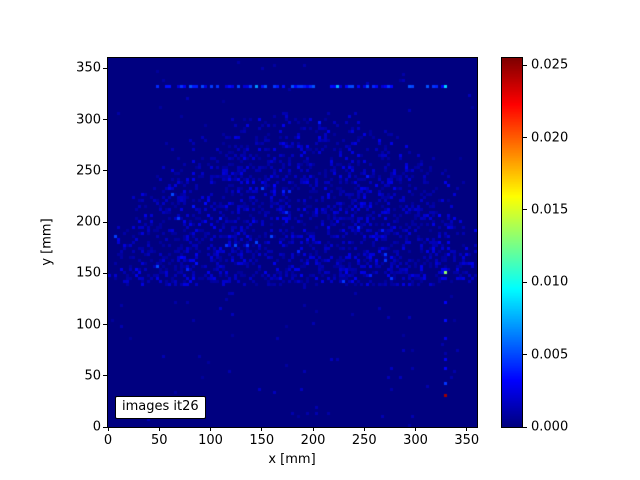 This screenshot has width=640, height=480. I want to click on x-tick-label: 0, so click(108, 440).